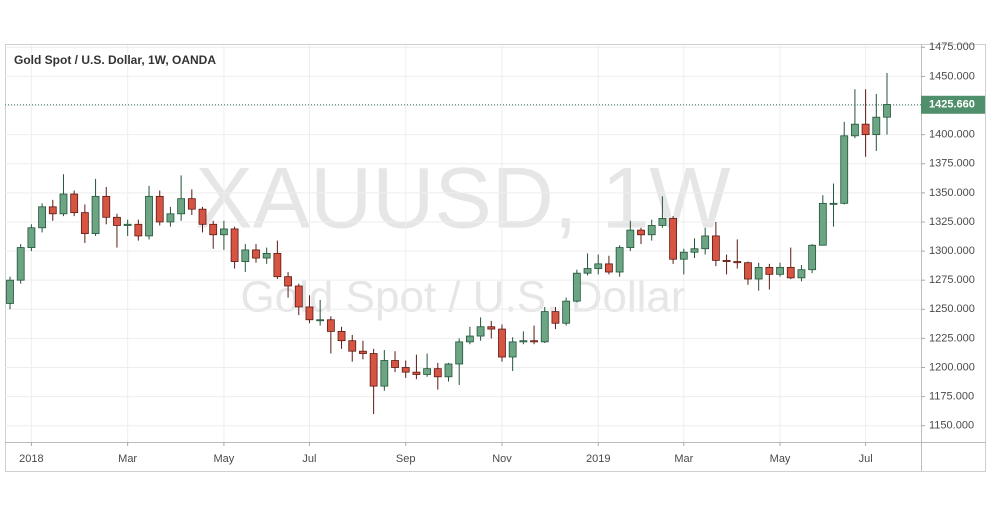 Image resolution: width=991 pixels, height=507 pixels. Describe the element at coordinates (598, 459) in the screenshot. I see `x-tick-label: 2019` at that location.